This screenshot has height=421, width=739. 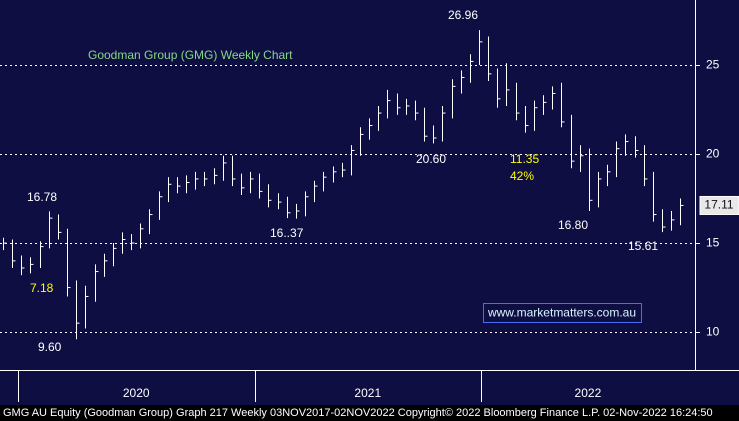 I want to click on annotation: 11.35, so click(x=524, y=159).